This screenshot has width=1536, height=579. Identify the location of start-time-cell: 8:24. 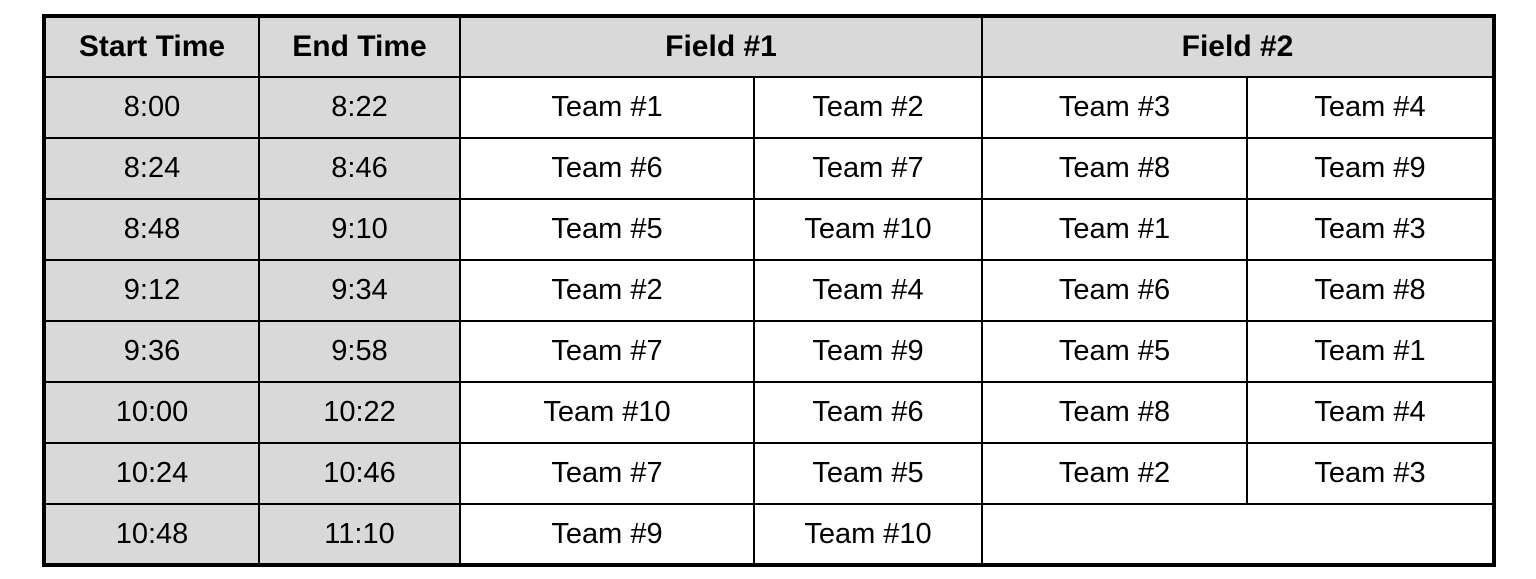
(151, 168).